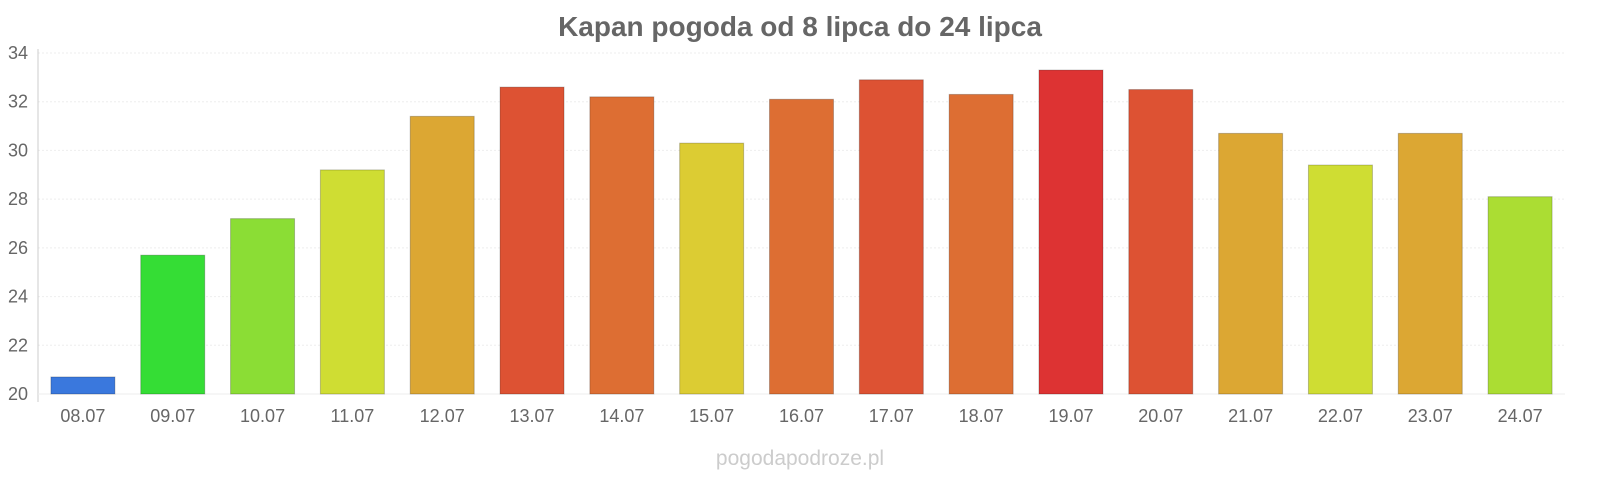 Image resolution: width=1600 pixels, height=480 pixels. I want to click on y-tick-label: 24, so click(18, 297).